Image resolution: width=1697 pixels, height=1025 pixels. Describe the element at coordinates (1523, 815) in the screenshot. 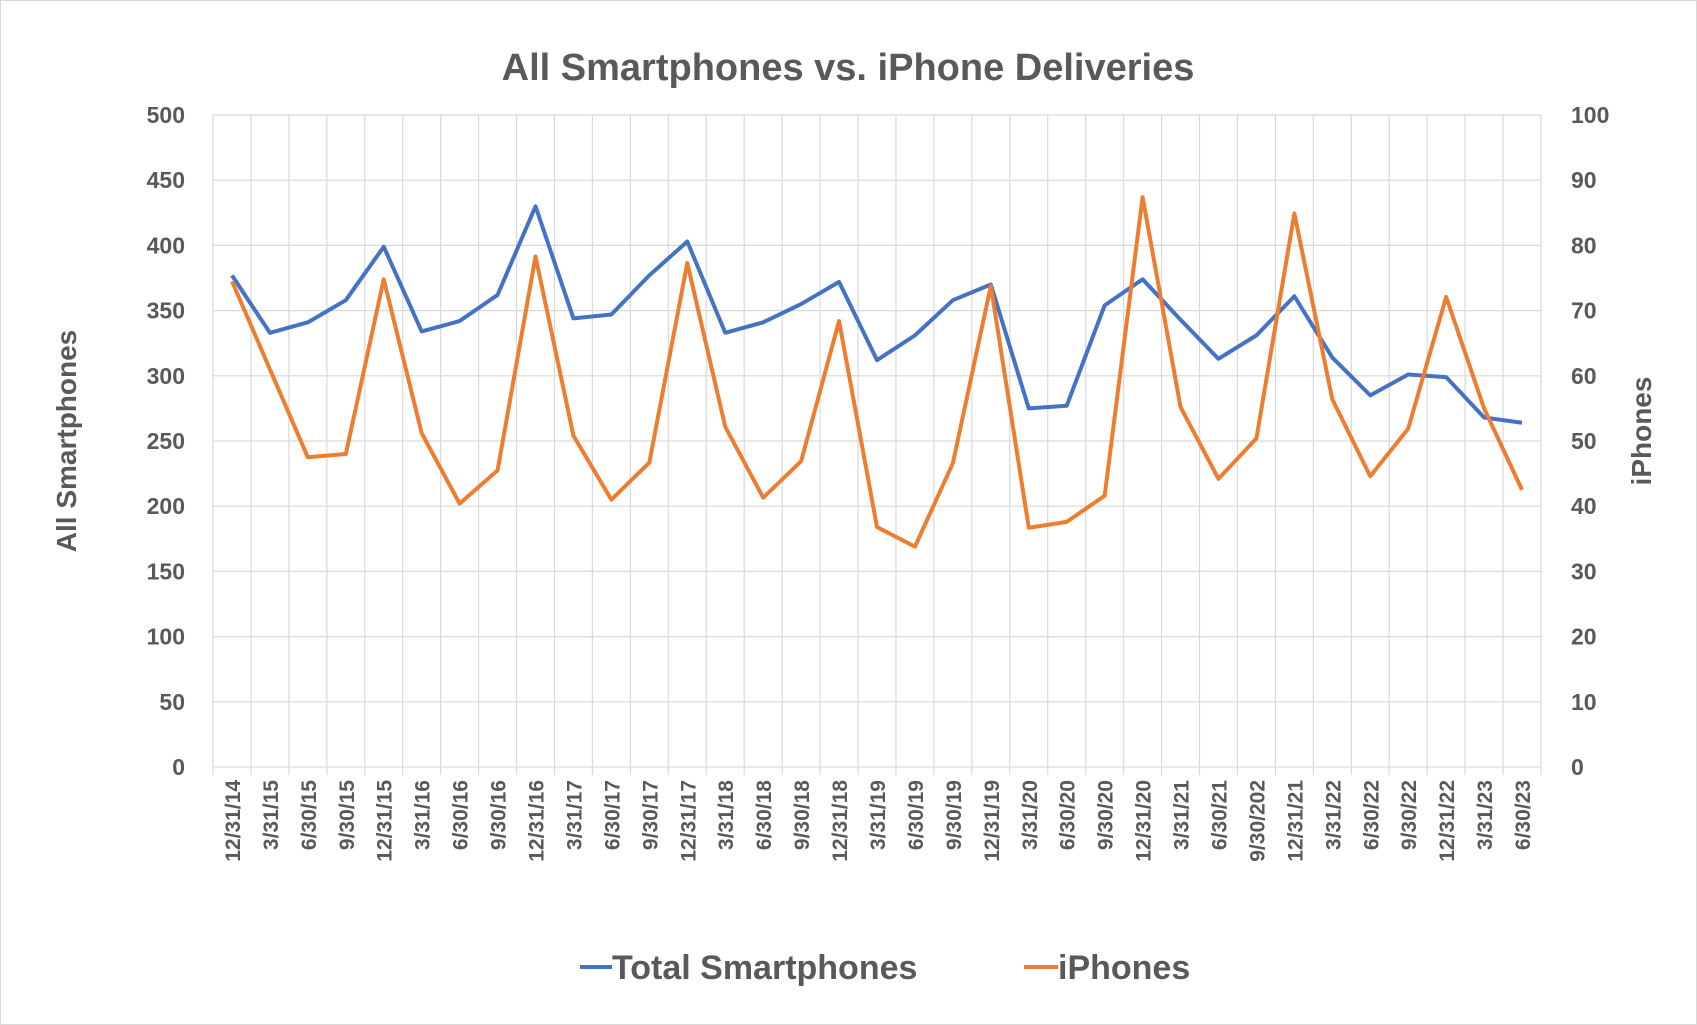

I see `x-tick-label: 6/30/23` at that location.